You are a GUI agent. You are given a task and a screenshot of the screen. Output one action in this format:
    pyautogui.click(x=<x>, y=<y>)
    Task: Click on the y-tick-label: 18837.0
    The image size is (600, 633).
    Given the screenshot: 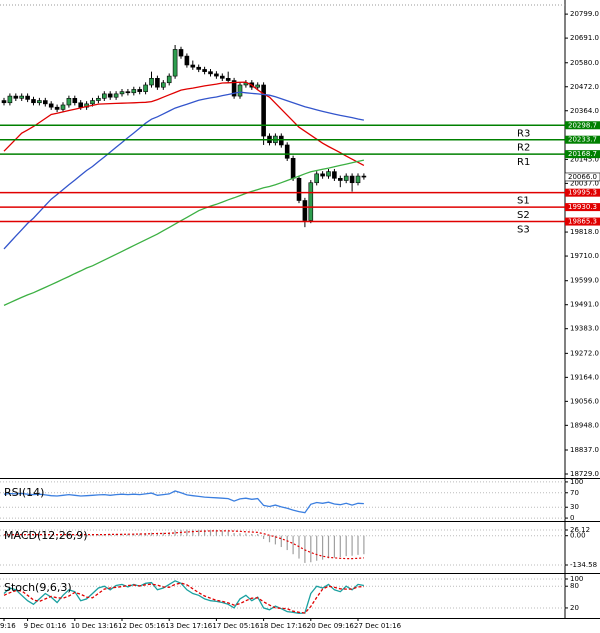 What is the action you would take?
    pyautogui.click(x=584, y=450)
    